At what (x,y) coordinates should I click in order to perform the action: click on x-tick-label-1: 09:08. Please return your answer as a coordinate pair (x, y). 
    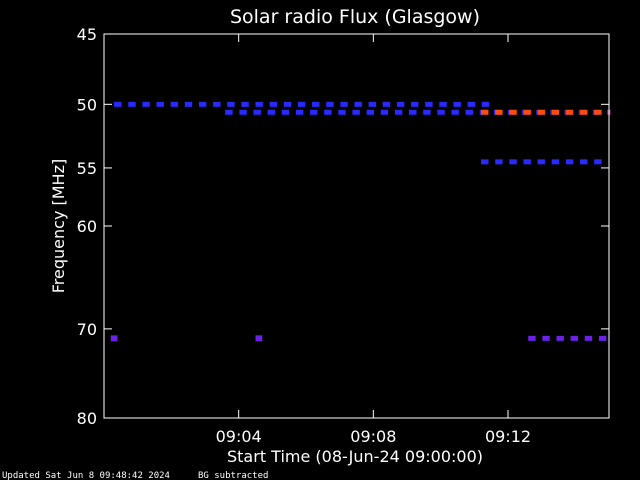
    Looking at the image, I should click on (373, 436).